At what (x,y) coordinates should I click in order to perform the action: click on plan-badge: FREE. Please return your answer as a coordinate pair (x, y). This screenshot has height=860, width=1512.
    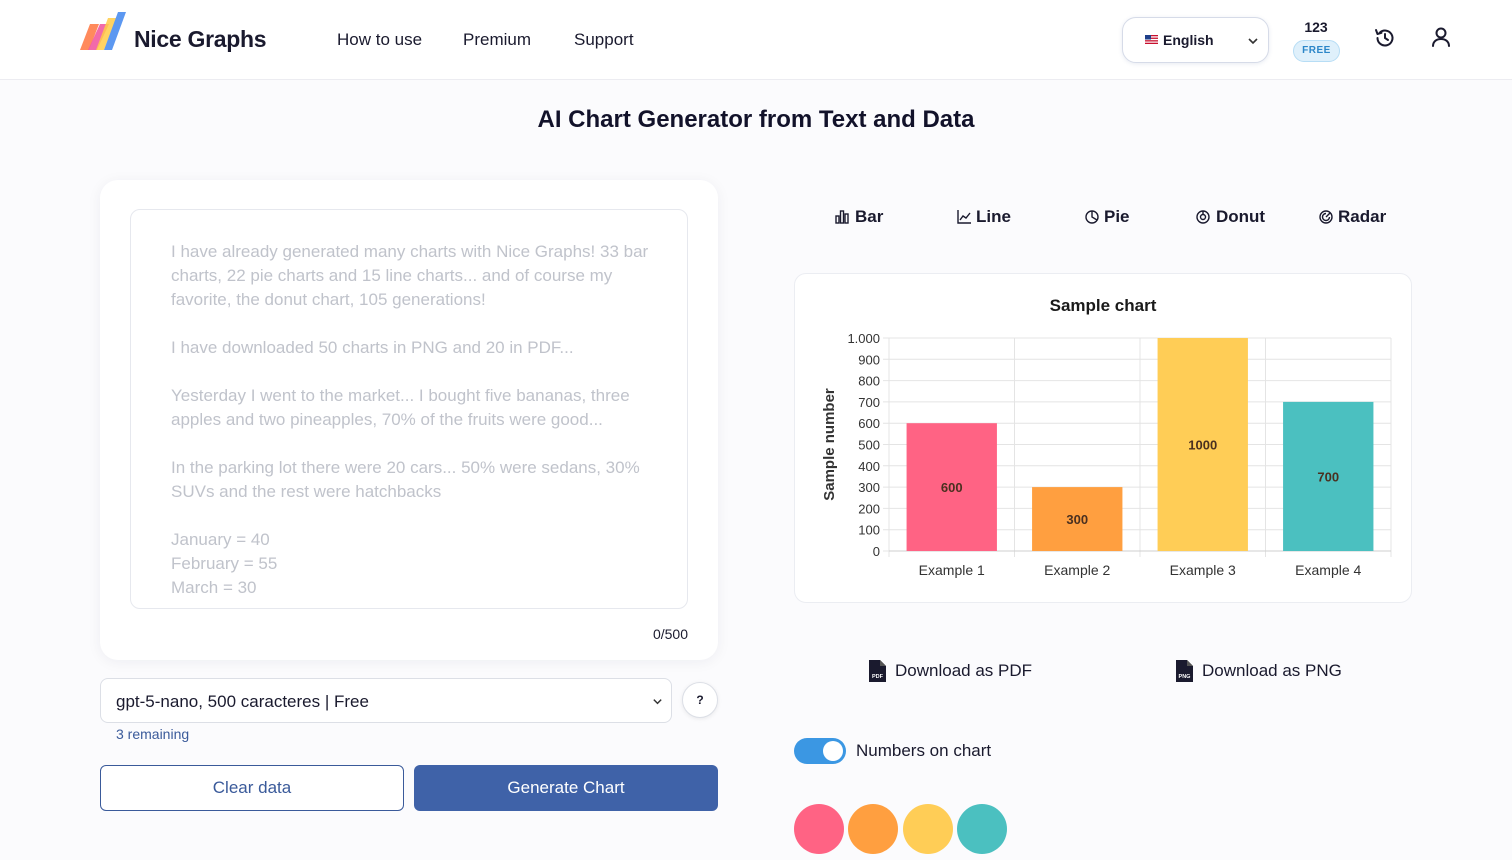
    Looking at the image, I should click on (1316, 51).